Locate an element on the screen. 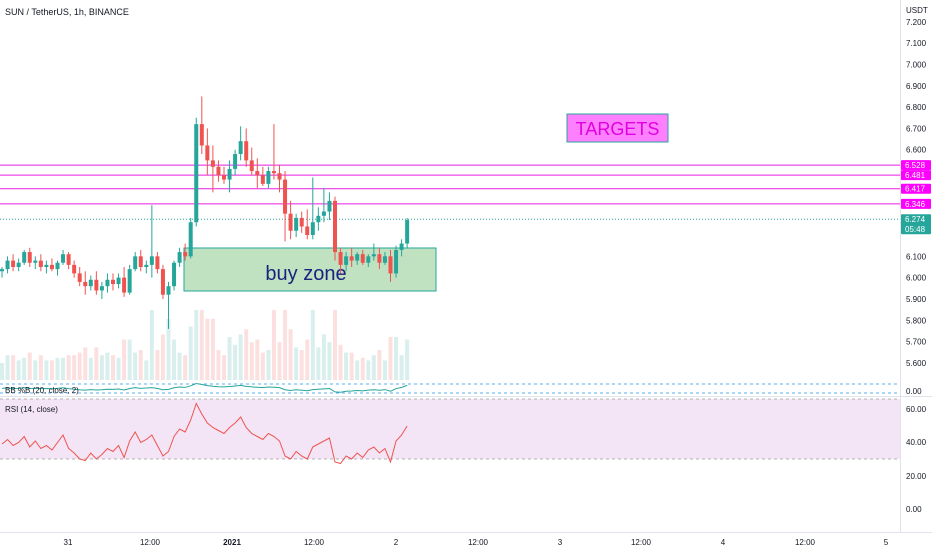  bbp-indicator-label: BB %B (20, close, 2) is located at coordinates (42, 390).